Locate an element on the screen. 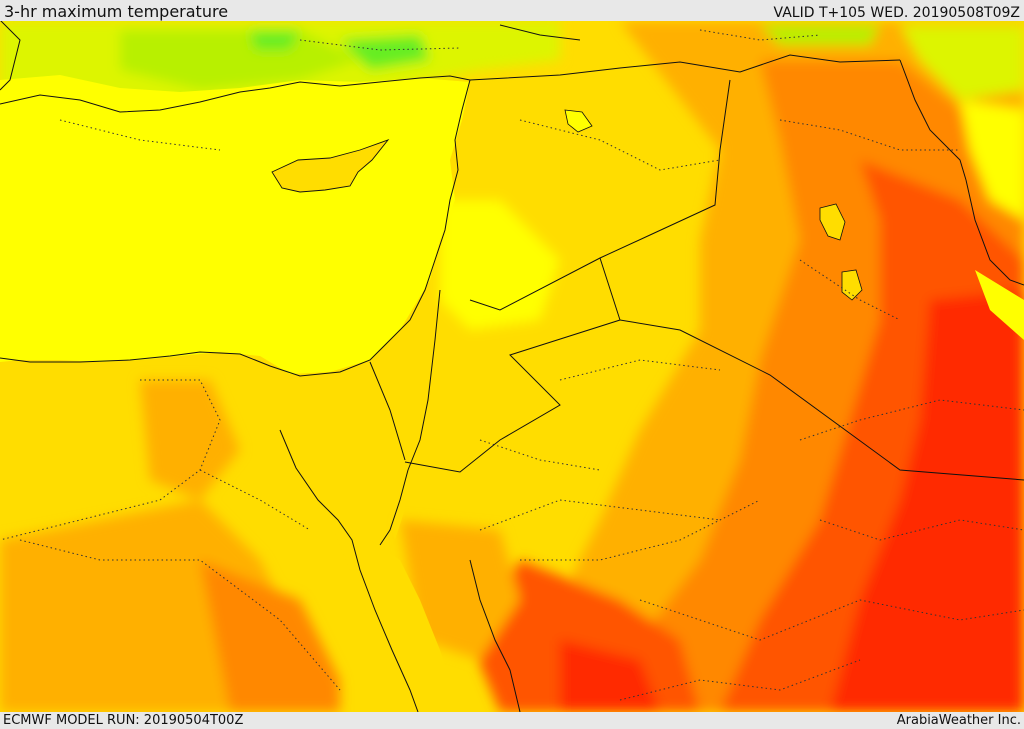  lake-assad is located at coordinates (578, 121).